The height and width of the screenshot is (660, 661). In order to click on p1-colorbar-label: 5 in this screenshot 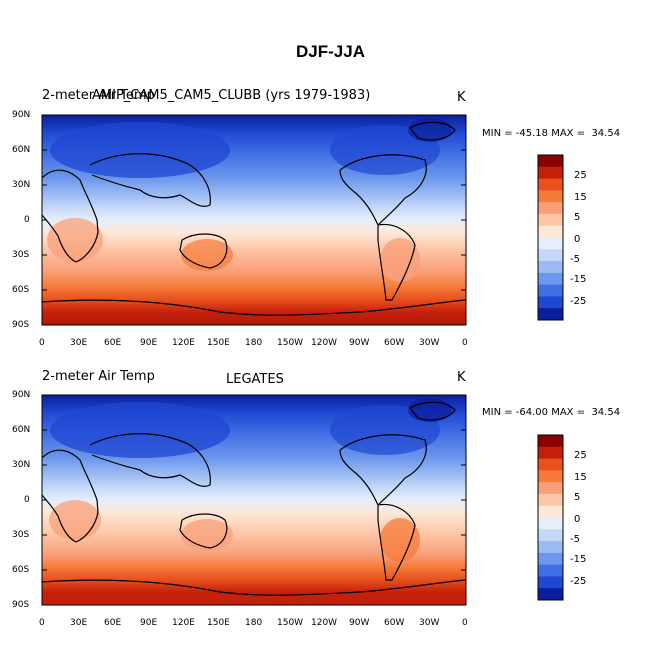, I will do `click(577, 217)`.